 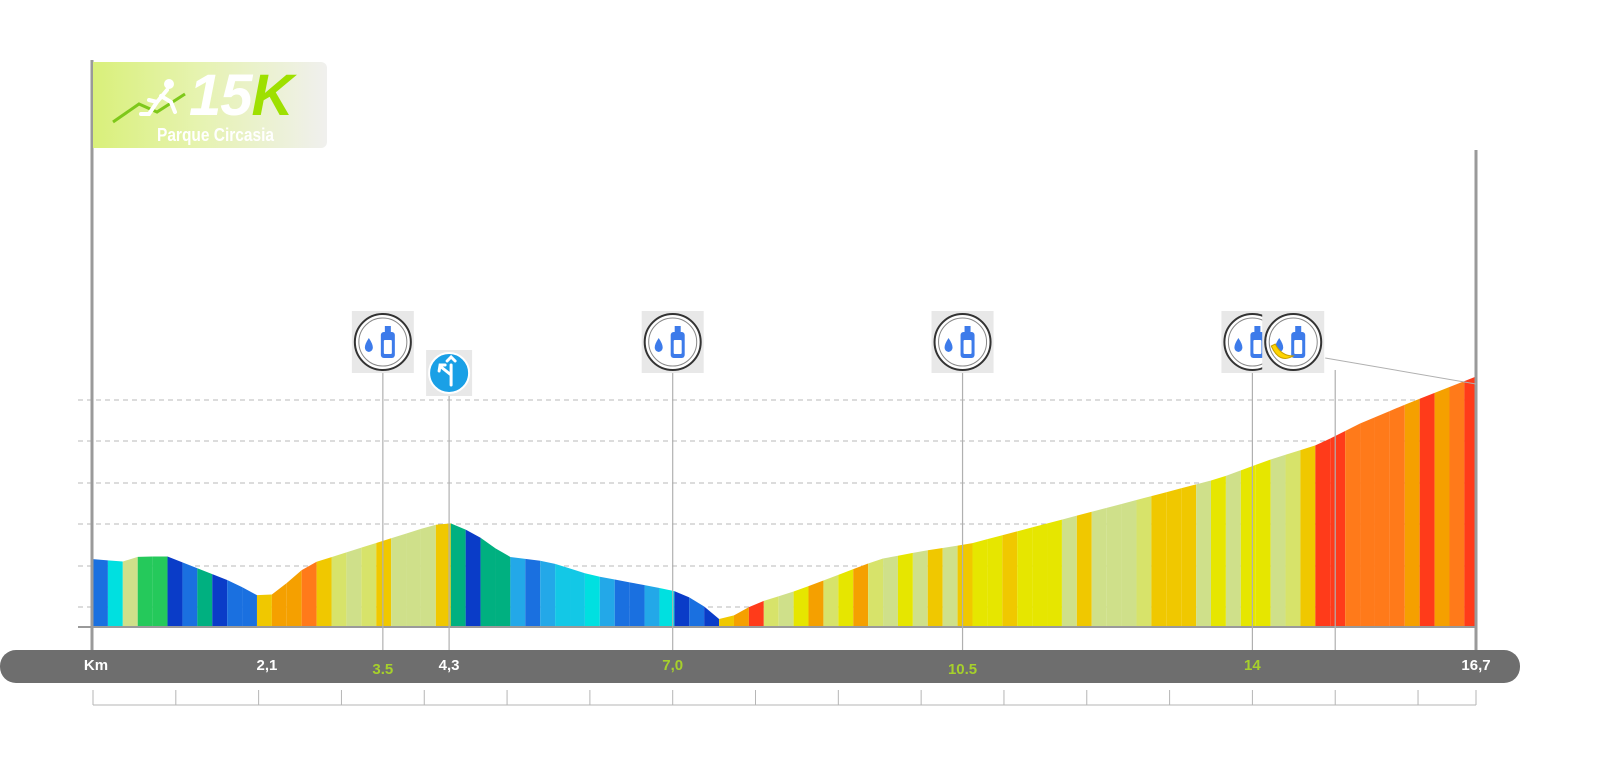 What do you see at coordinates (784, 698) in the screenshot?
I see `bottom-ticks` at bounding box center [784, 698].